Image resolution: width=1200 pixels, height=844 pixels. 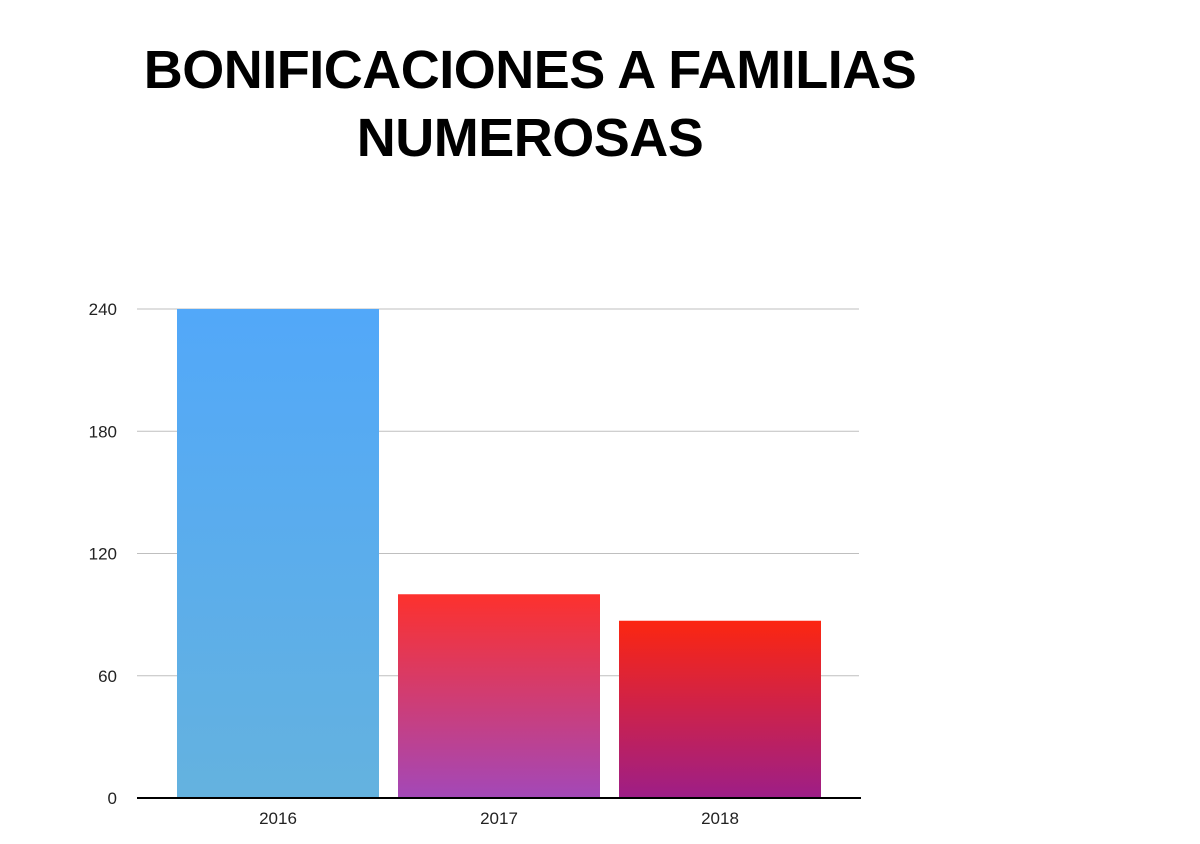 I want to click on chart-title: BONIFICACIONES A FAMILIAS NUMEROSAS, so click(x=530, y=104).